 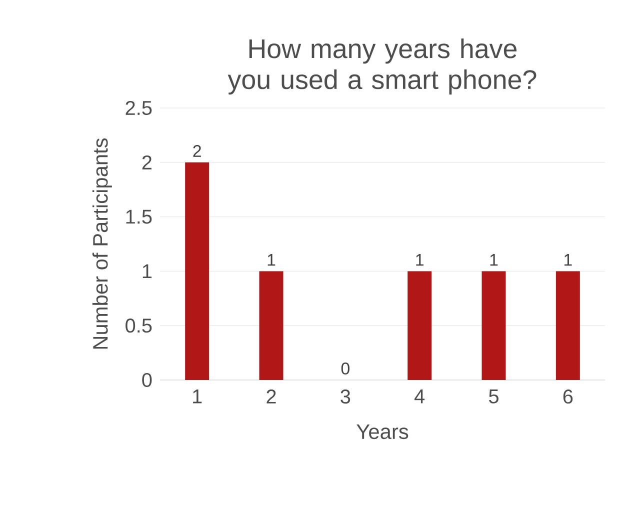 I want to click on y-axis-title: Number of Participants, so click(x=102, y=243).